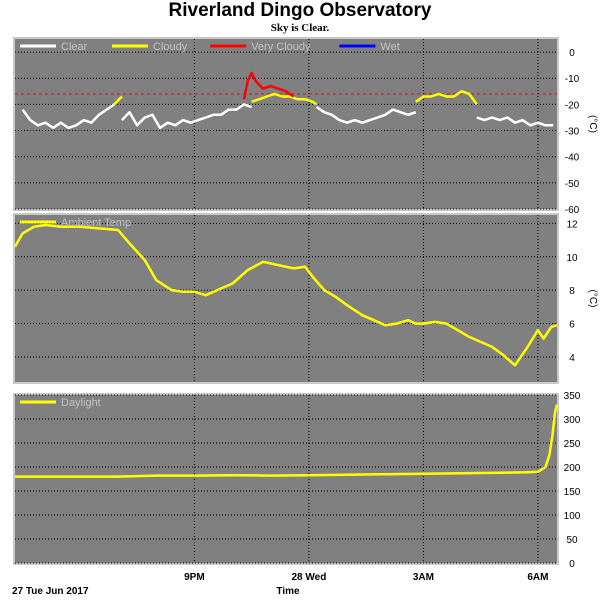 This screenshot has height=600, width=600. Describe the element at coordinates (572, 358) in the screenshot. I see `y-tick-label: 4` at that location.